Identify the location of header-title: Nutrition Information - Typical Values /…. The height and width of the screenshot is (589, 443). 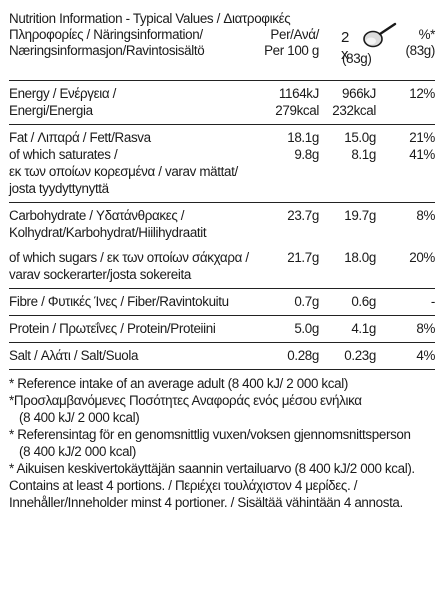
(150, 34).